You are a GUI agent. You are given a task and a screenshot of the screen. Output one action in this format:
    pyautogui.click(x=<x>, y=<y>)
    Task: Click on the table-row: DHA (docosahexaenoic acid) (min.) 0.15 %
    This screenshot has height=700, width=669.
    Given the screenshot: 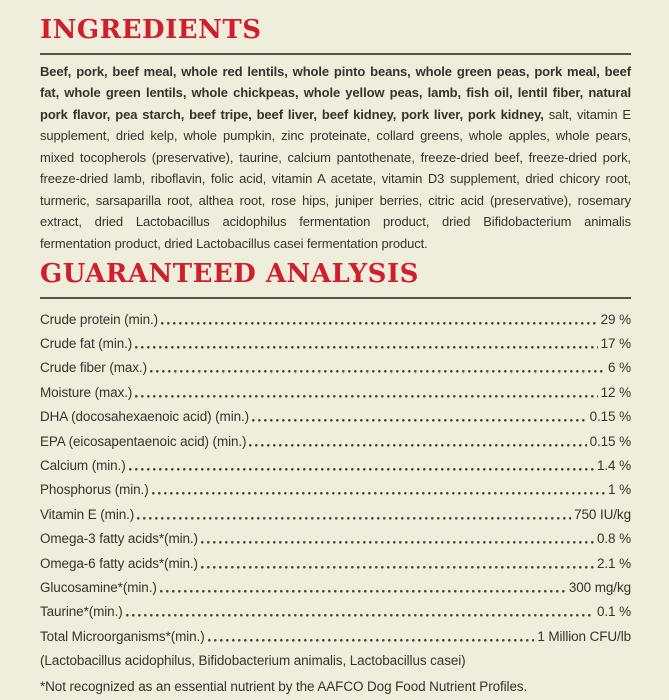 What is the action you would take?
    pyautogui.click(x=336, y=415)
    